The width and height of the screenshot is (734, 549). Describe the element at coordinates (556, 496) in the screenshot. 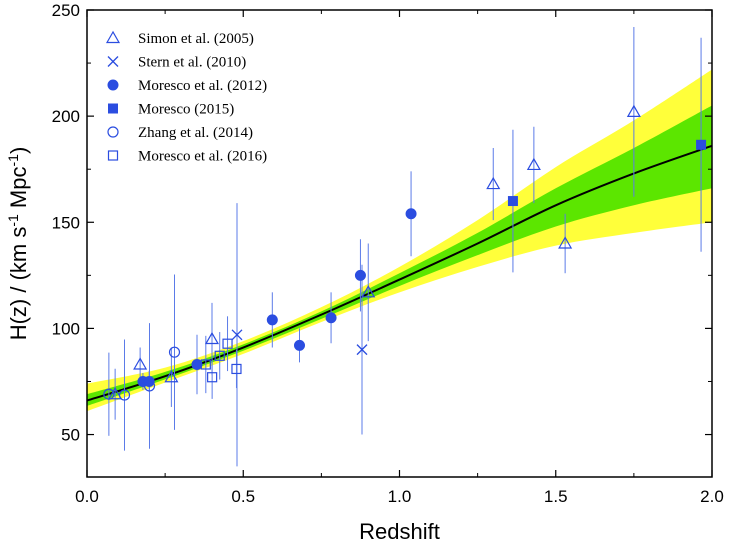

I see `x-tick-label: 1.5` at that location.